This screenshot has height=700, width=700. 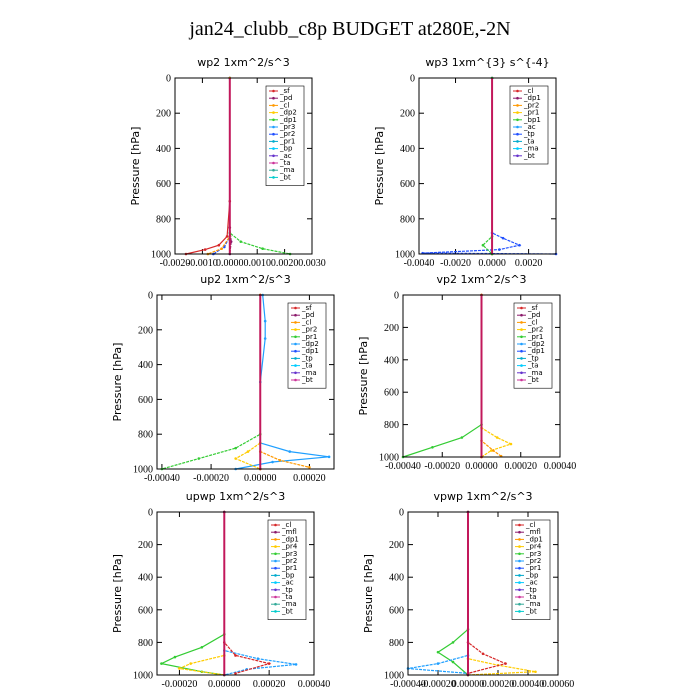 I want to click on legend-entry: _sf, so click(x=284, y=91).